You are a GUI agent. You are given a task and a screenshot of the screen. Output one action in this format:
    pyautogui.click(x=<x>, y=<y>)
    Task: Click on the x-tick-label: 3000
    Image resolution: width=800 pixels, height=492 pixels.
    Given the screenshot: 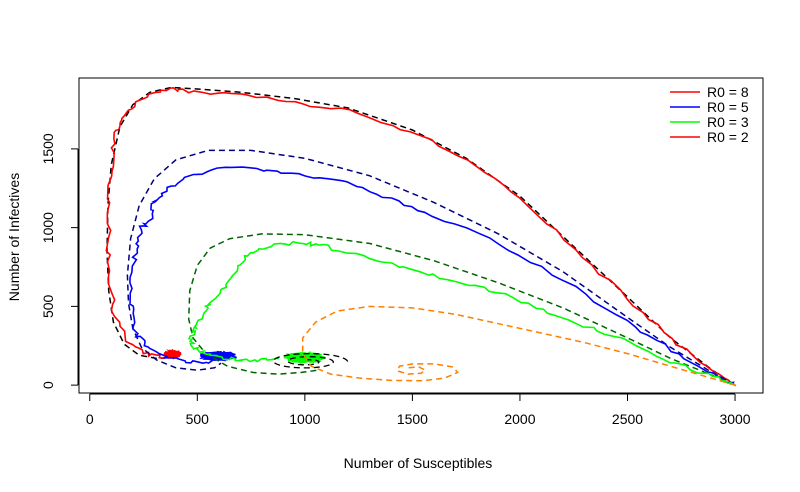 What is the action you would take?
    pyautogui.click(x=734, y=419)
    